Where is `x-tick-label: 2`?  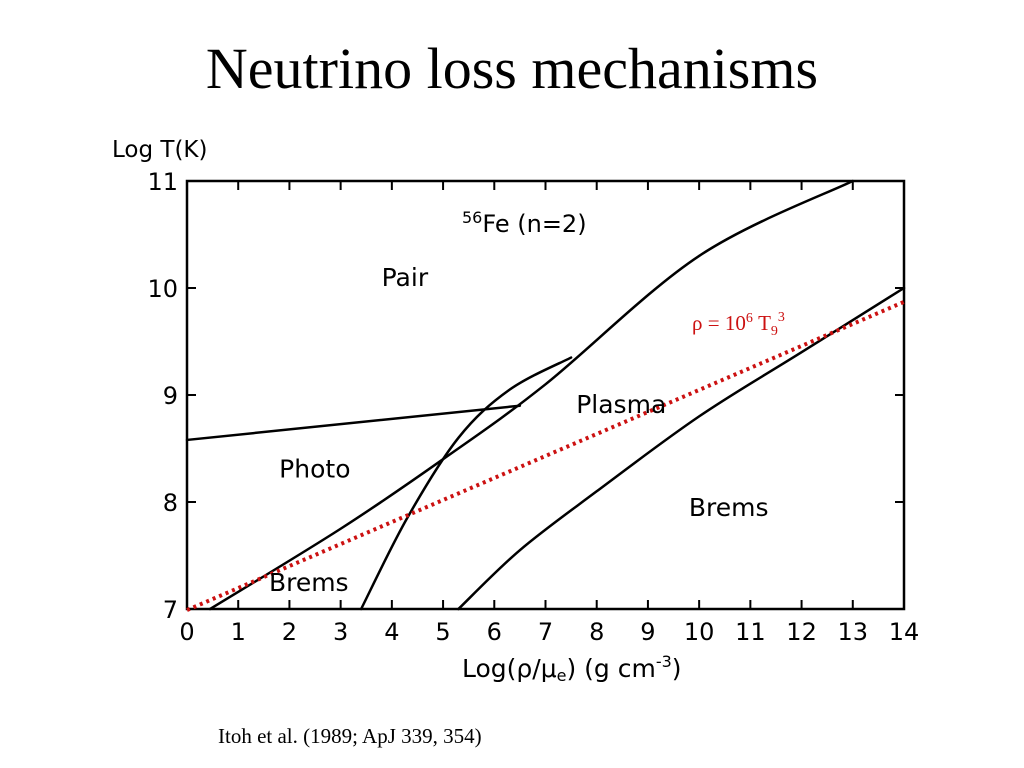 x-tick-label: 2 is located at coordinates (289, 632).